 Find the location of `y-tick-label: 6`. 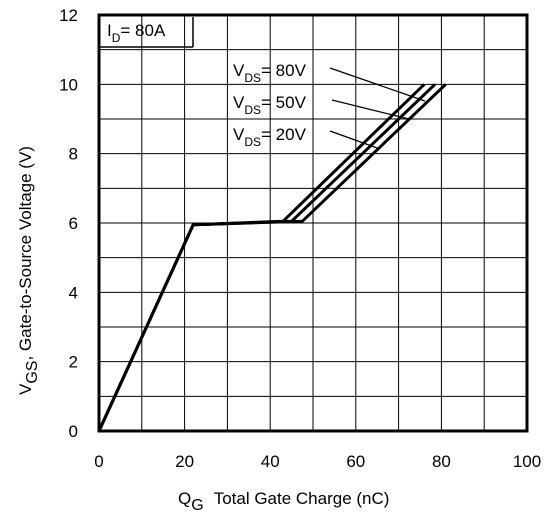

y-tick-label: 6 is located at coordinates (73, 223).